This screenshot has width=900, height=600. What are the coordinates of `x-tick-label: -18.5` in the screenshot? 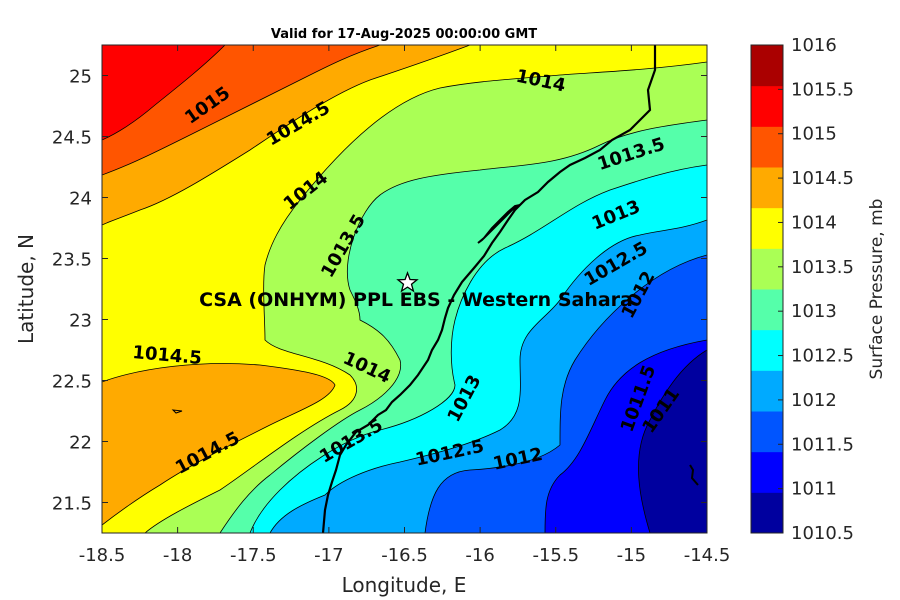 It's located at (102, 555).